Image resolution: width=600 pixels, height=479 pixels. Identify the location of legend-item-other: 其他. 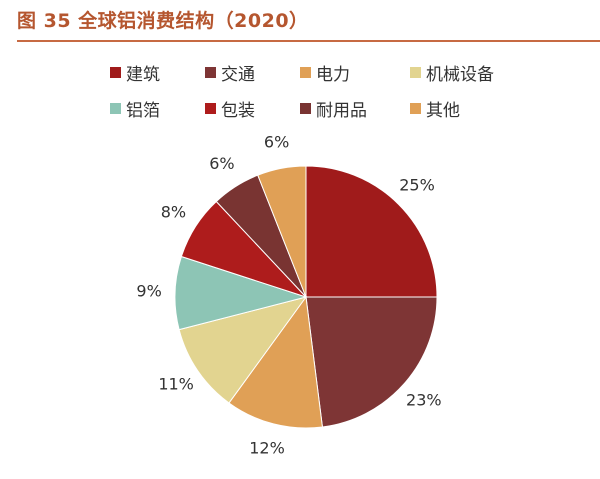
(470, 108).